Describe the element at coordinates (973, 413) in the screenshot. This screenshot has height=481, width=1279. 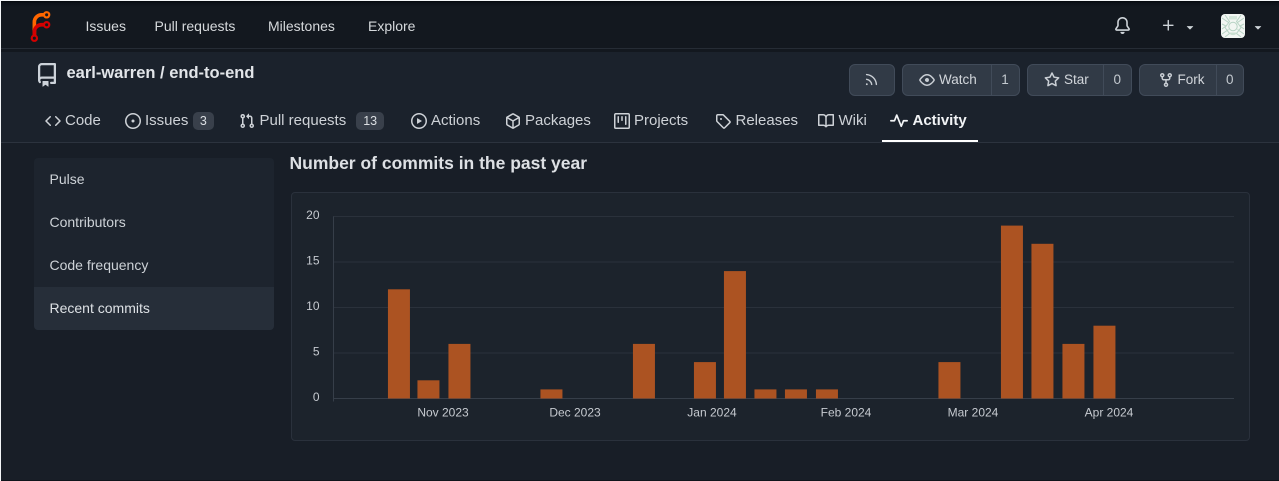
I see `svg-text: Mar 2024` at that location.